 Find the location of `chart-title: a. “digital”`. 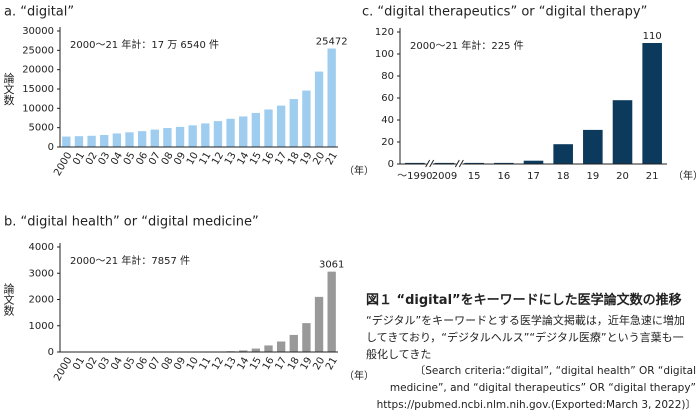

chart-title: a. “digital” is located at coordinates (39, 12).